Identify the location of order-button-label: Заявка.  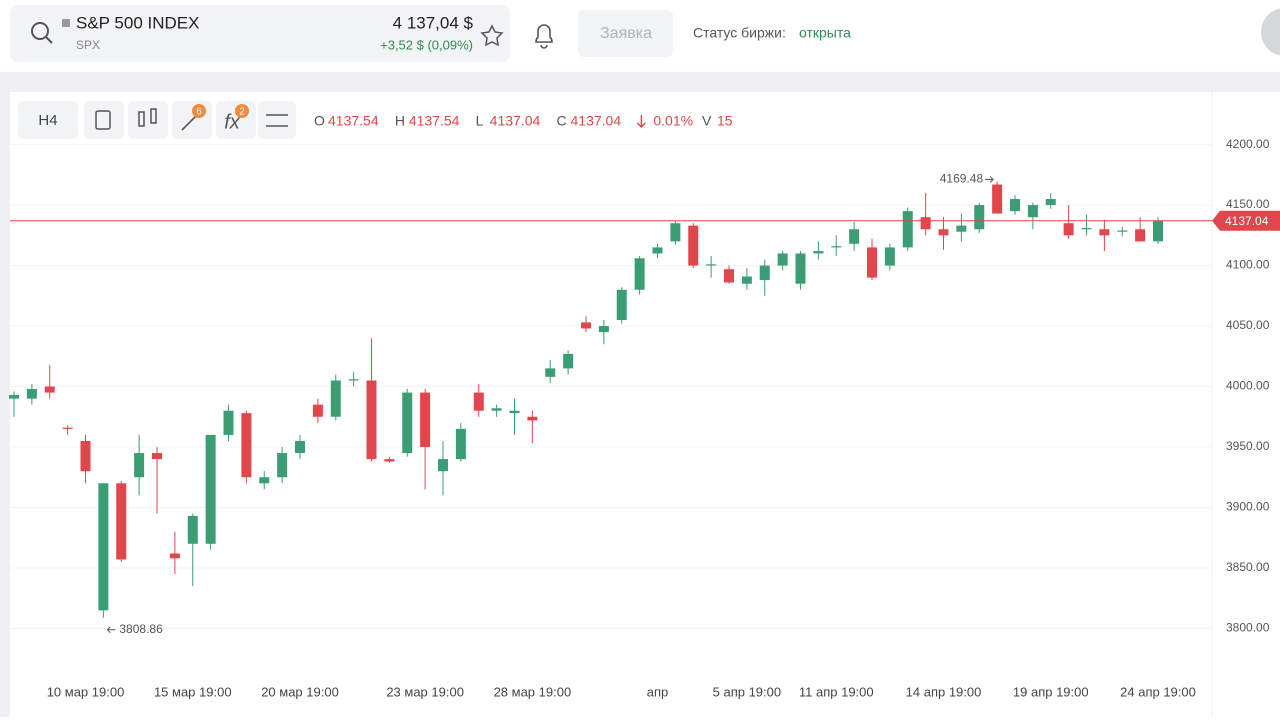
(626, 33).